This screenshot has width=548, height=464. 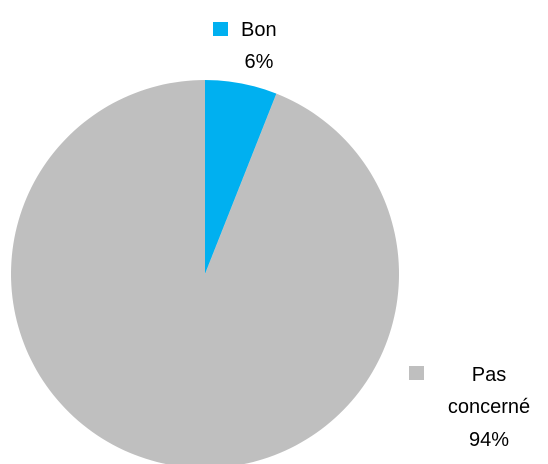 What do you see at coordinates (220, 29) in the screenshot?
I see `legend-key-bon` at bounding box center [220, 29].